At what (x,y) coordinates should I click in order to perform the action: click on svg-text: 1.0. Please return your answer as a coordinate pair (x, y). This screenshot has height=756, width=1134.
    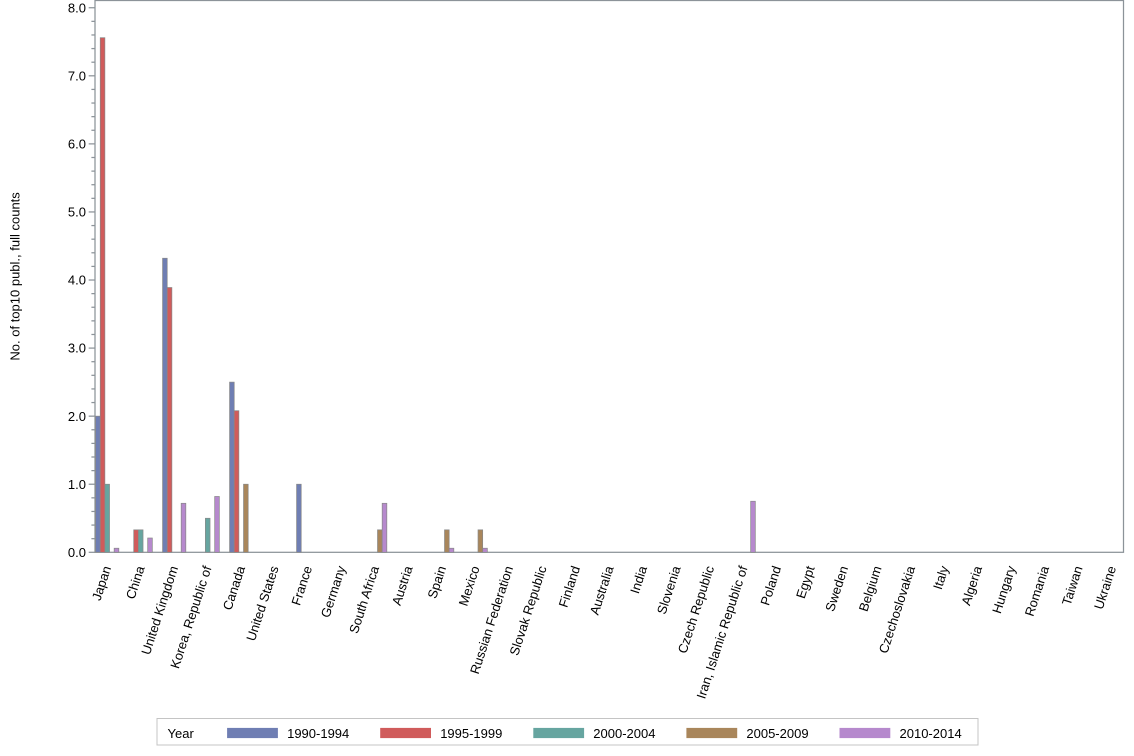
    Looking at the image, I should click on (77, 484).